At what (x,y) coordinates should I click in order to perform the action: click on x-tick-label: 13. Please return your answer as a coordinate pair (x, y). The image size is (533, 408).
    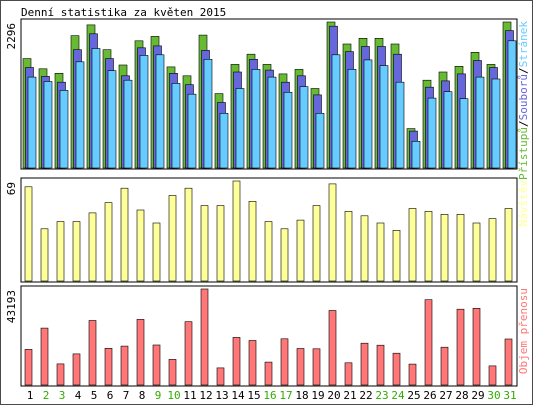
    Looking at the image, I should click on (221, 395).